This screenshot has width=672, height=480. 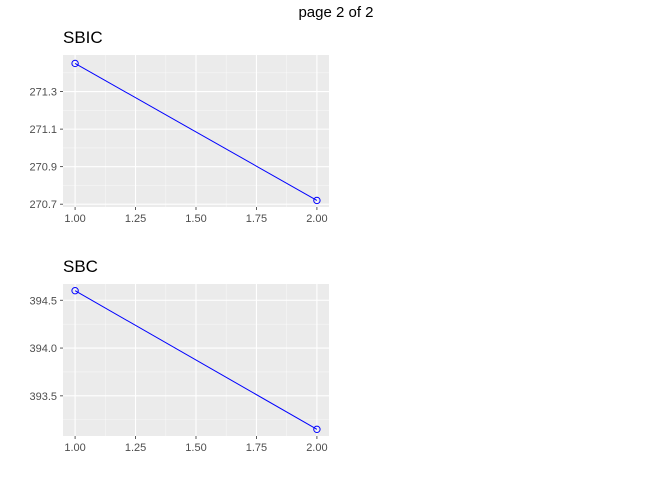 I want to click on y-tick-label: 393.5, so click(x=43, y=397).